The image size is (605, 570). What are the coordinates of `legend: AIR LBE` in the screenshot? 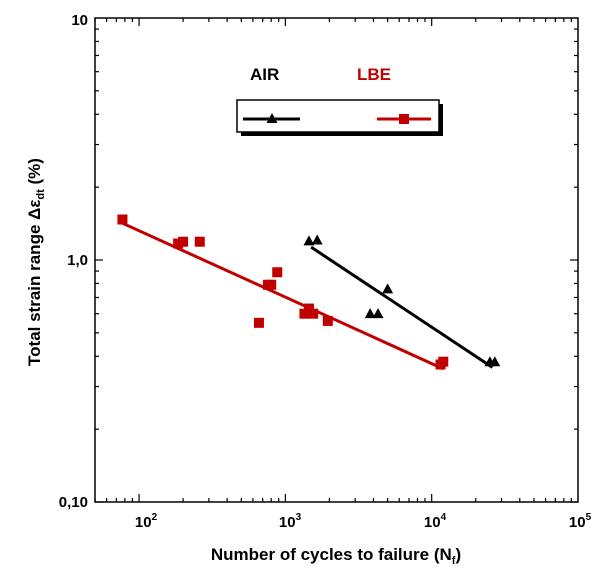 It's located at (339, 100).